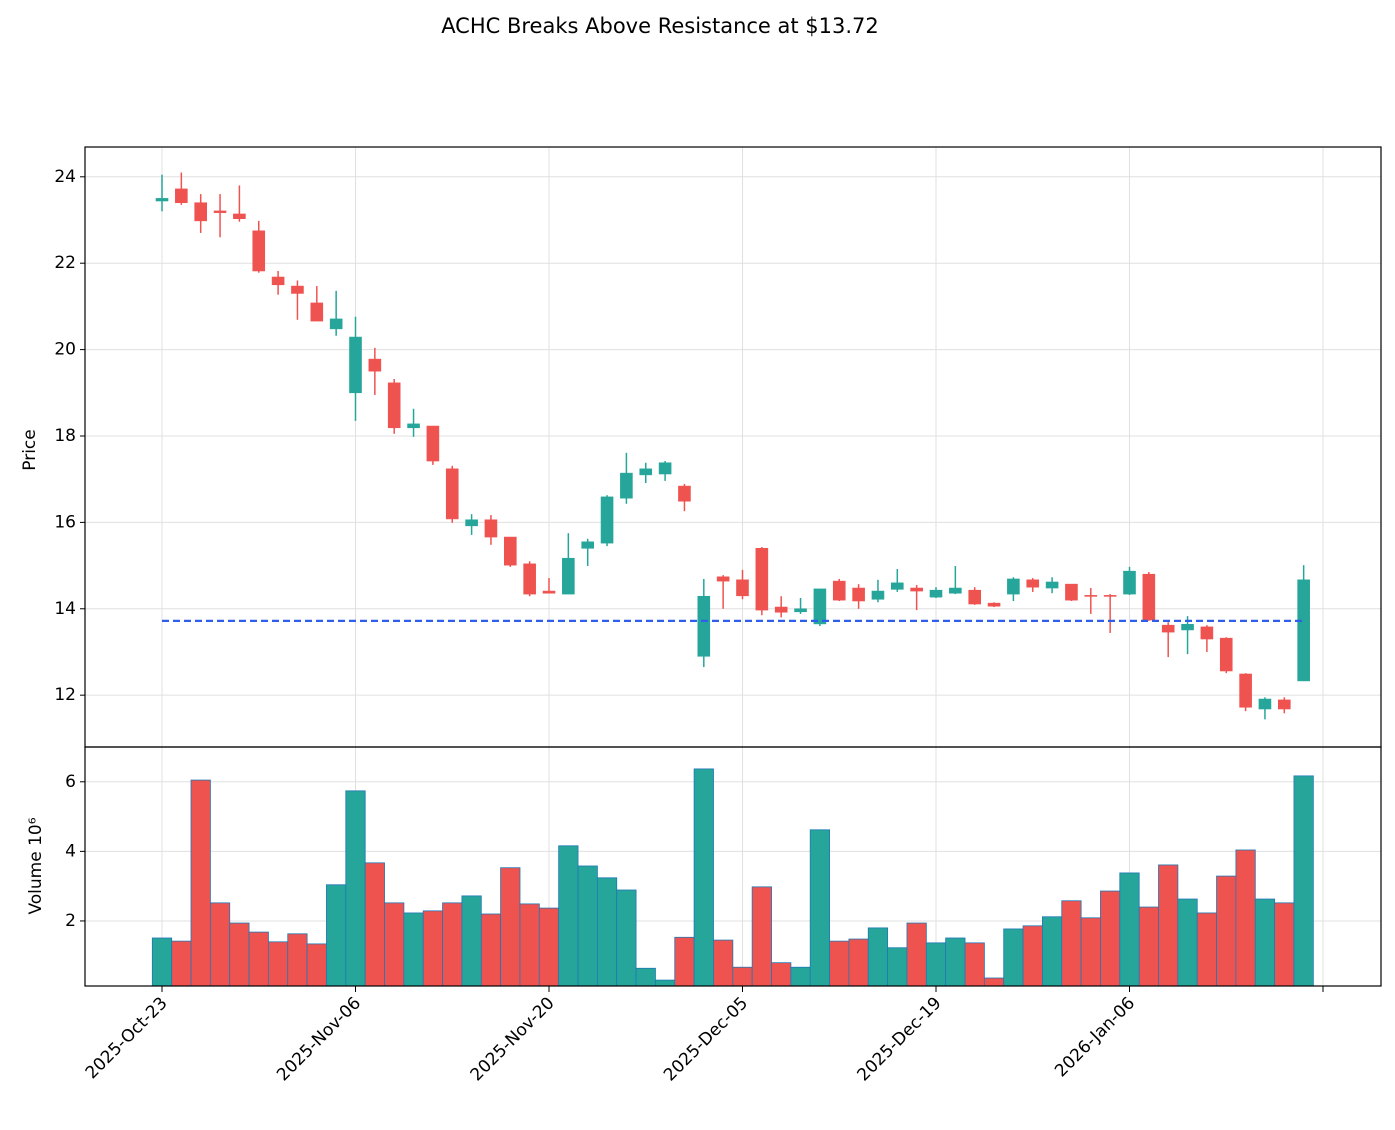 The height and width of the screenshot is (1130, 1395). What do you see at coordinates (319, 1039) in the screenshot?
I see `x-tick-label: 2025-Nov-06` at bounding box center [319, 1039].